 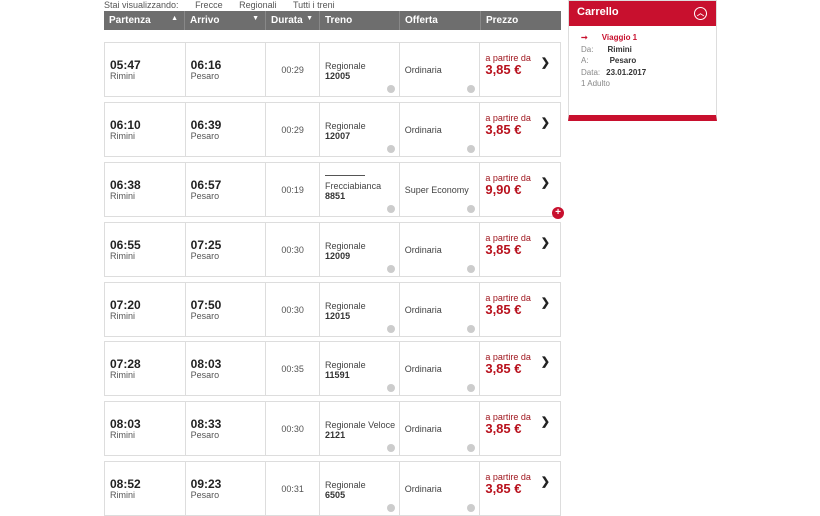 What do you see at coordinates (226, 428) in the screenshot?
I see `arrival-cell: 08:33 Pesaro` at bounding box center [226, 428].